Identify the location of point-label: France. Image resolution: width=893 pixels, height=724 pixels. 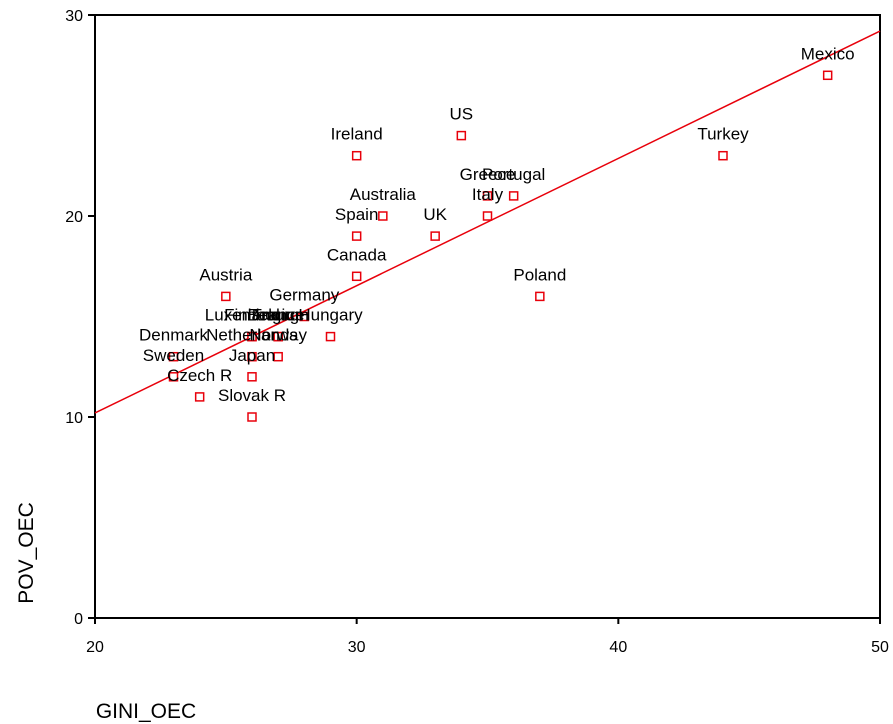
(278, 315).